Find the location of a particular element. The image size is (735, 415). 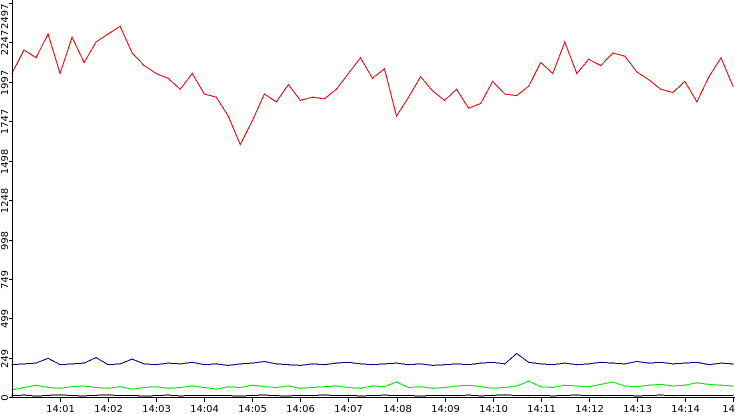

y-tick-label: 1248 is located at coordinates (5, 200).